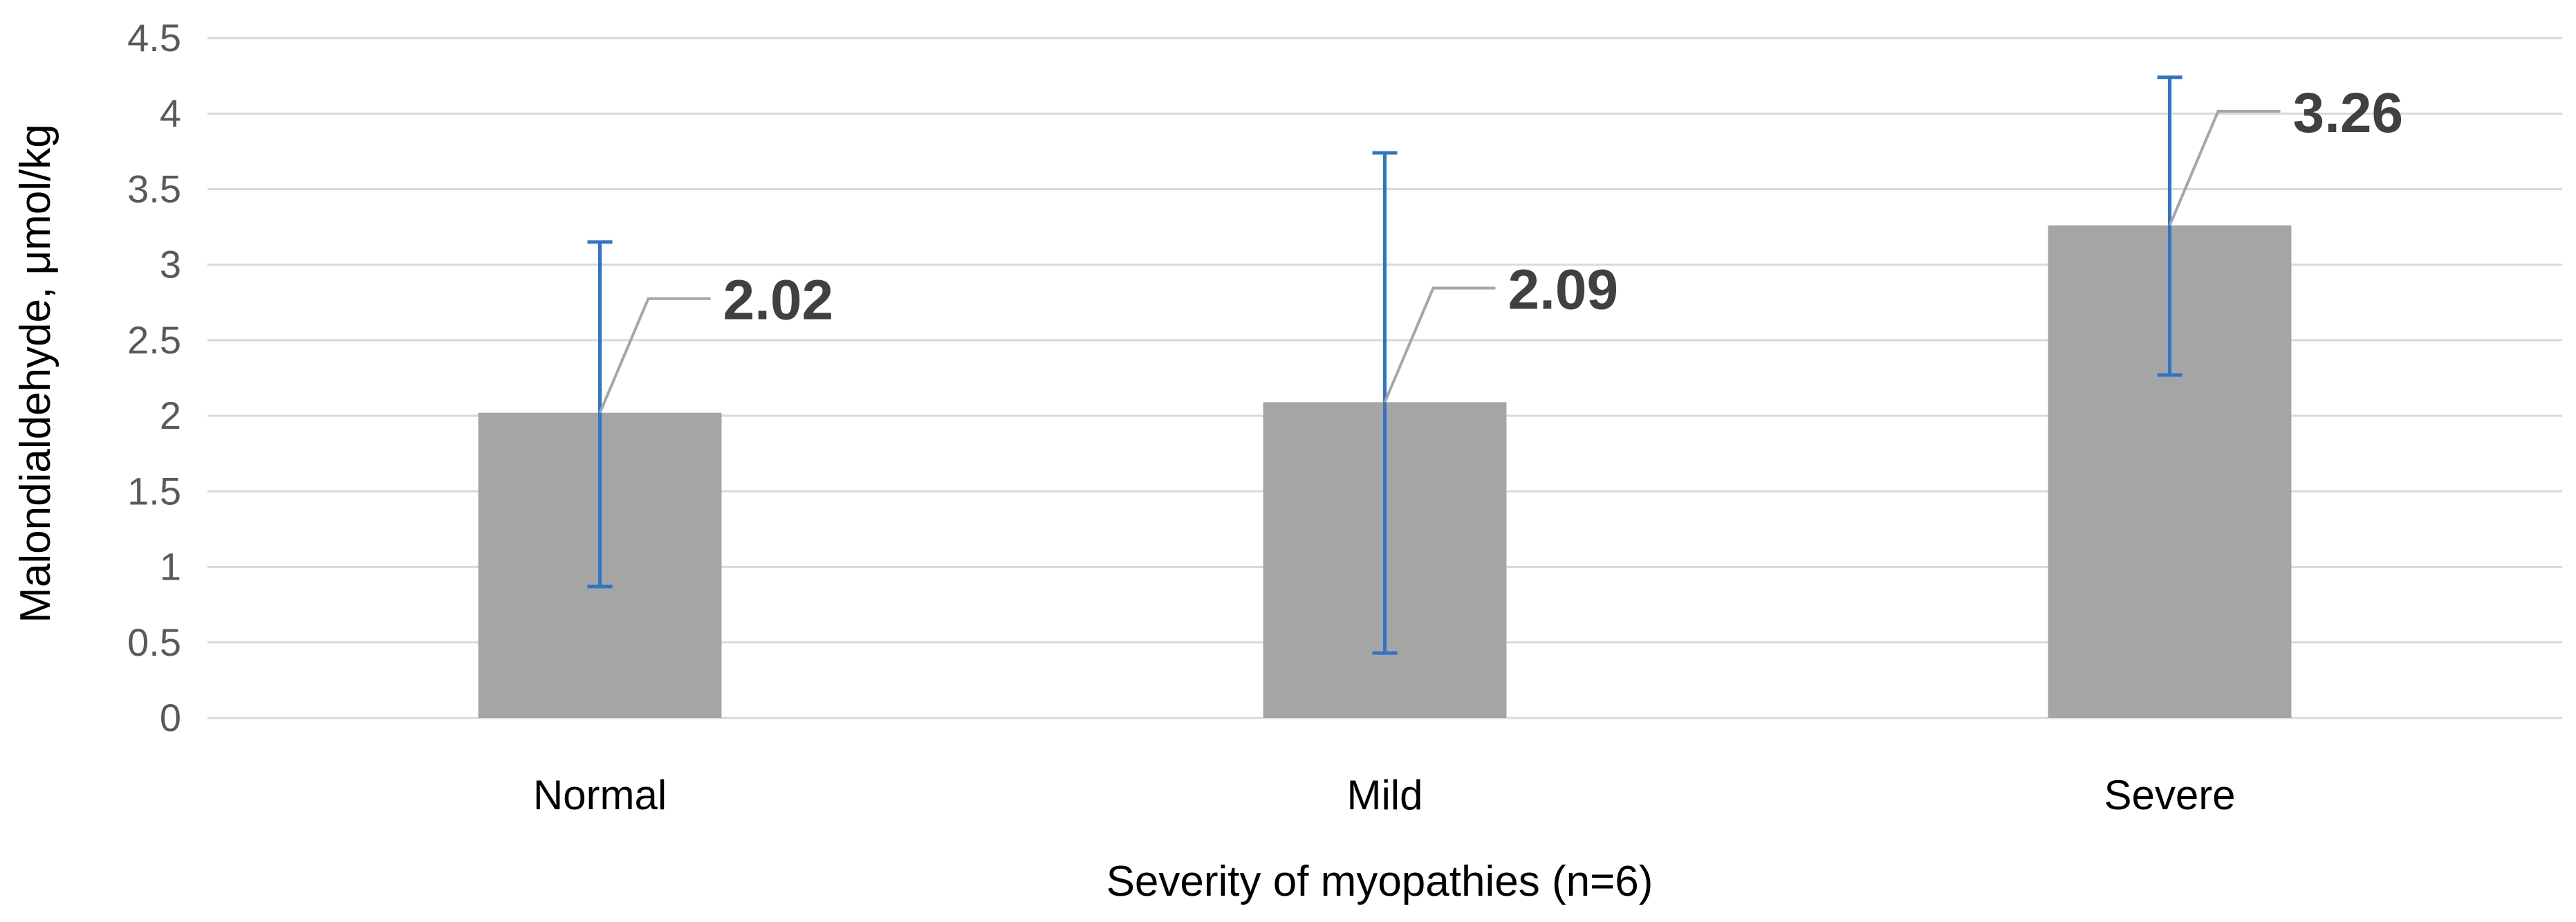  Describe the element at coordinates (154, 377) in the screenshot. I see `y-axis-ticks: 0 0.5 1 1.5 2 2.5 3 3.5 4 4.5` at that location.